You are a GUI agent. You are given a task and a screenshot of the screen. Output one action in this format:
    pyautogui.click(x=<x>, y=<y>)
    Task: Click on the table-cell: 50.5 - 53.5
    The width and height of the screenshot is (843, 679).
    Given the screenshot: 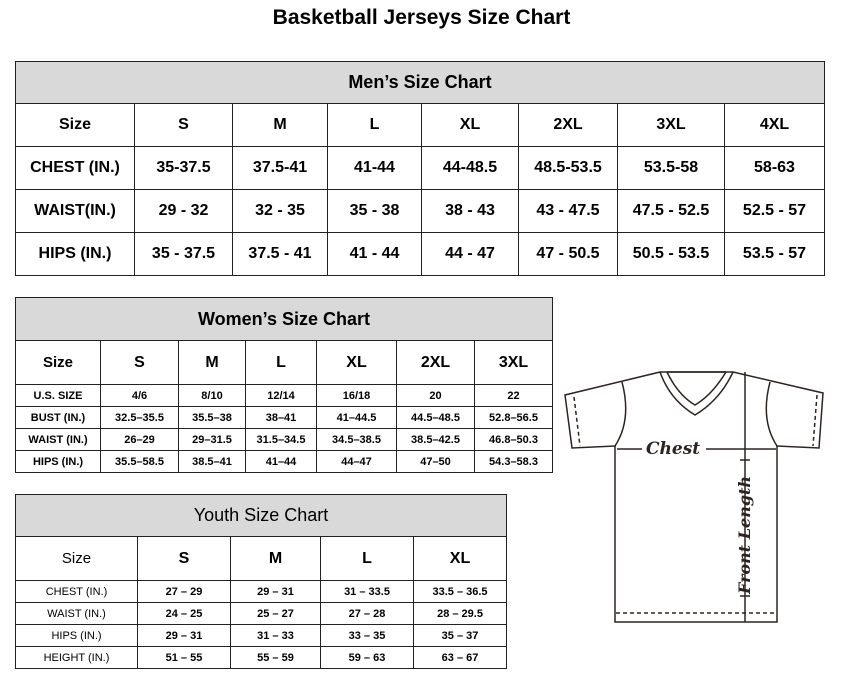 What is the action you would take?
    pyautogui.click(x=671, y=254)
    